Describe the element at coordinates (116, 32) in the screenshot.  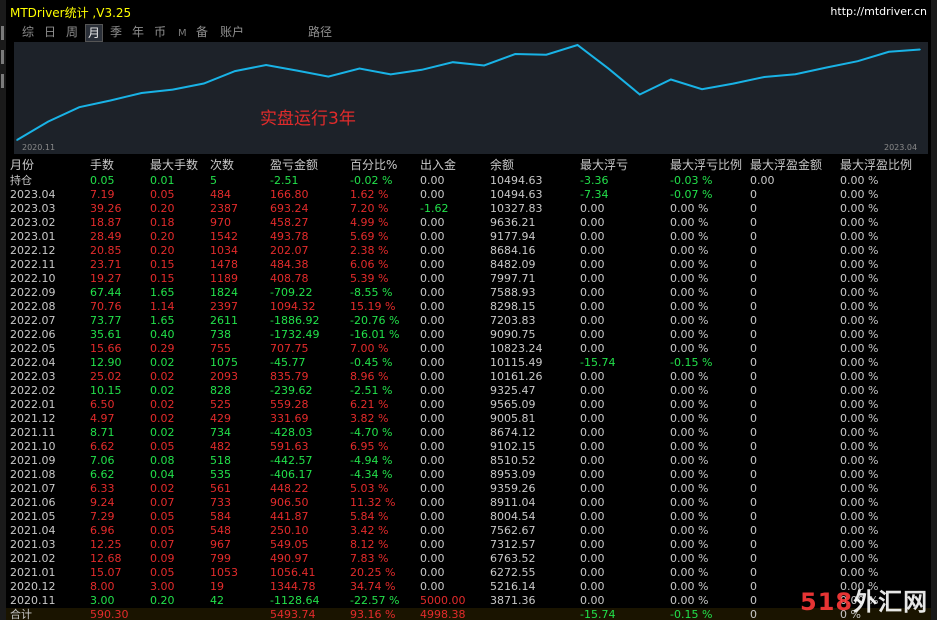
I see `tab-quarter: 季` at that location.